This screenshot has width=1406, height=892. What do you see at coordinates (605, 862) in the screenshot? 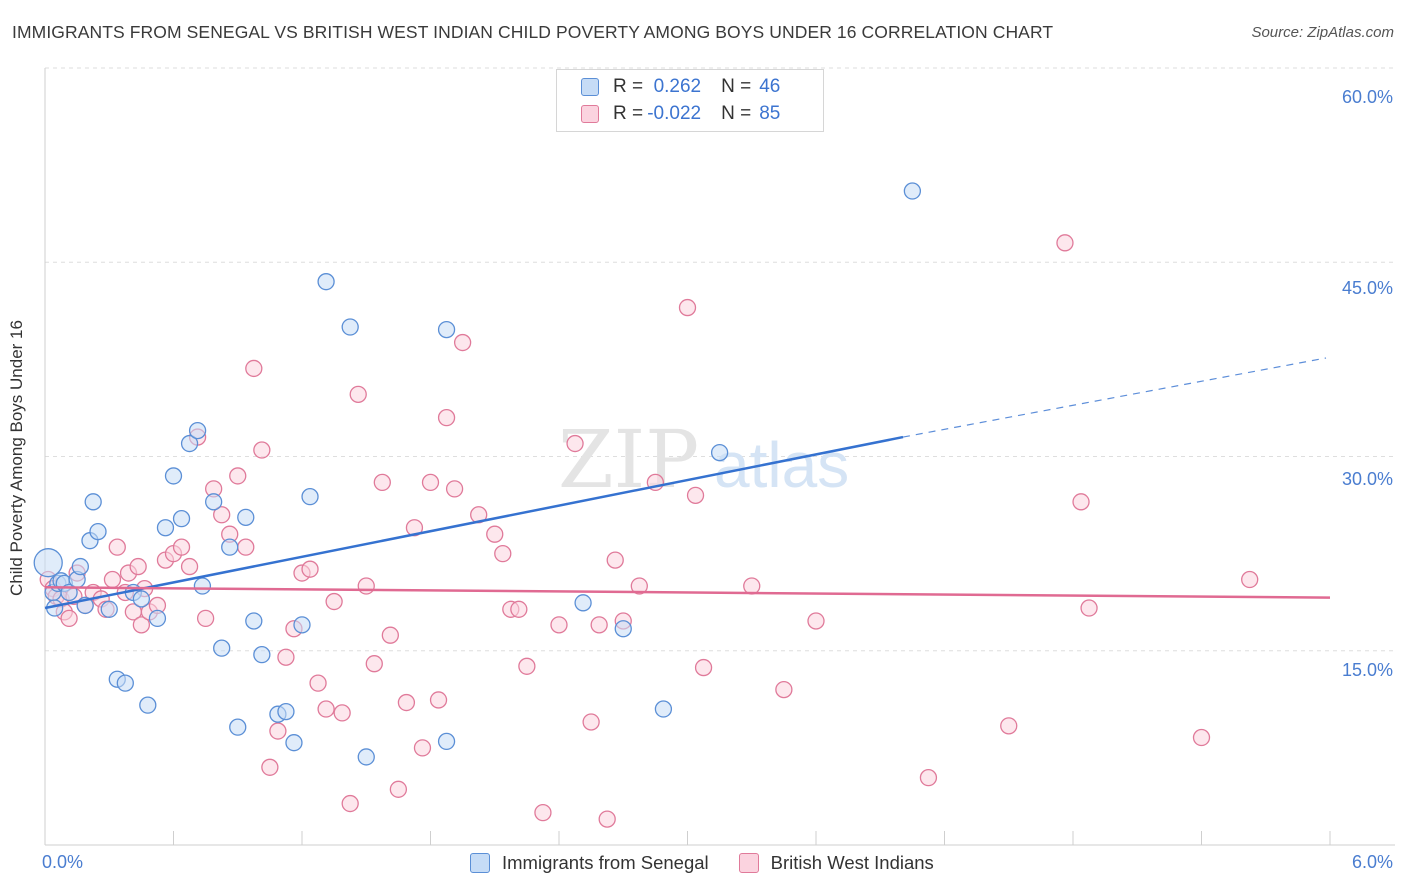
I see `legend-label: Immigrants from Senegal` at bounding box center [605, 862].